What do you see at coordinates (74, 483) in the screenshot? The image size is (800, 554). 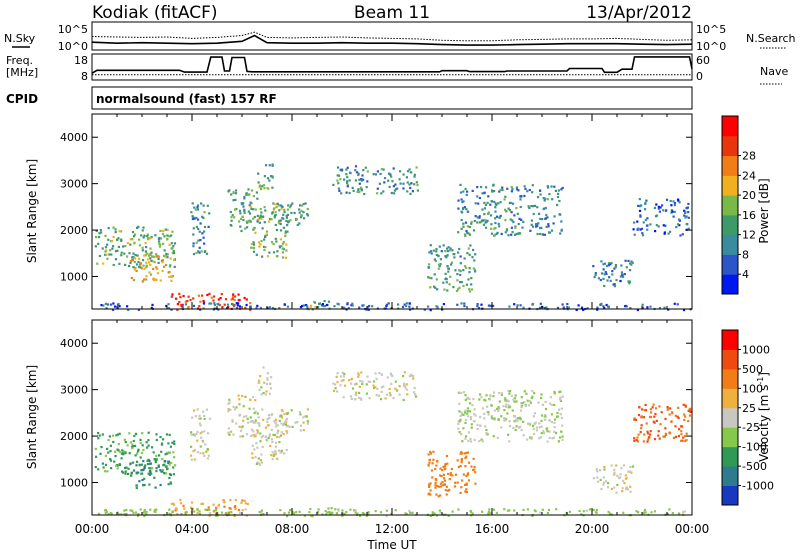 I see `velocity-ytick-label: 1000` at bounding box center [74, 483].